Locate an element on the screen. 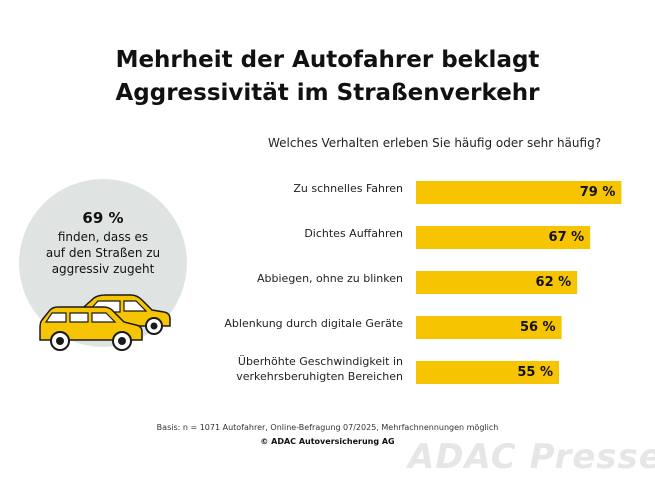  bar-value-label-5: 55 % is located at coordinates (535, 372).